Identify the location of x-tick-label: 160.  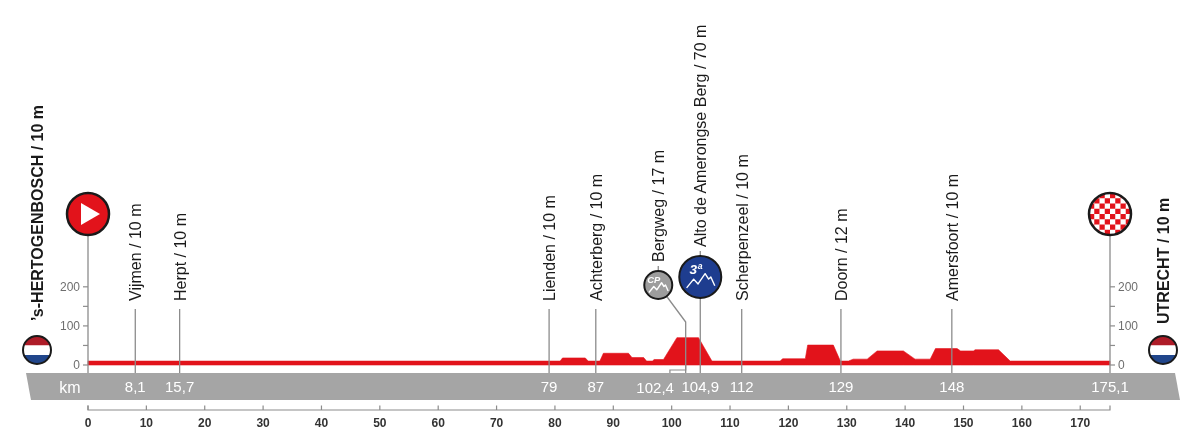
(1022, 423).